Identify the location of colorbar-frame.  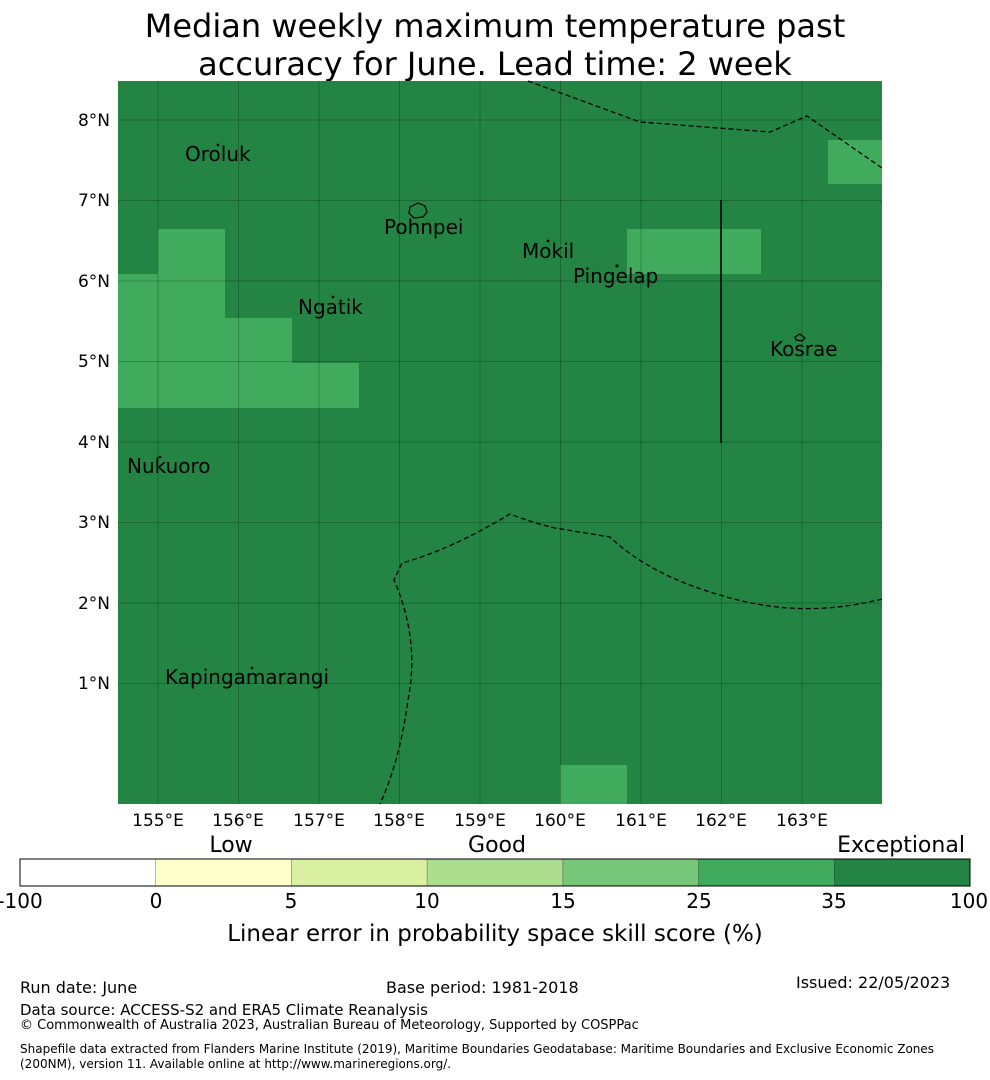
(495, 872).